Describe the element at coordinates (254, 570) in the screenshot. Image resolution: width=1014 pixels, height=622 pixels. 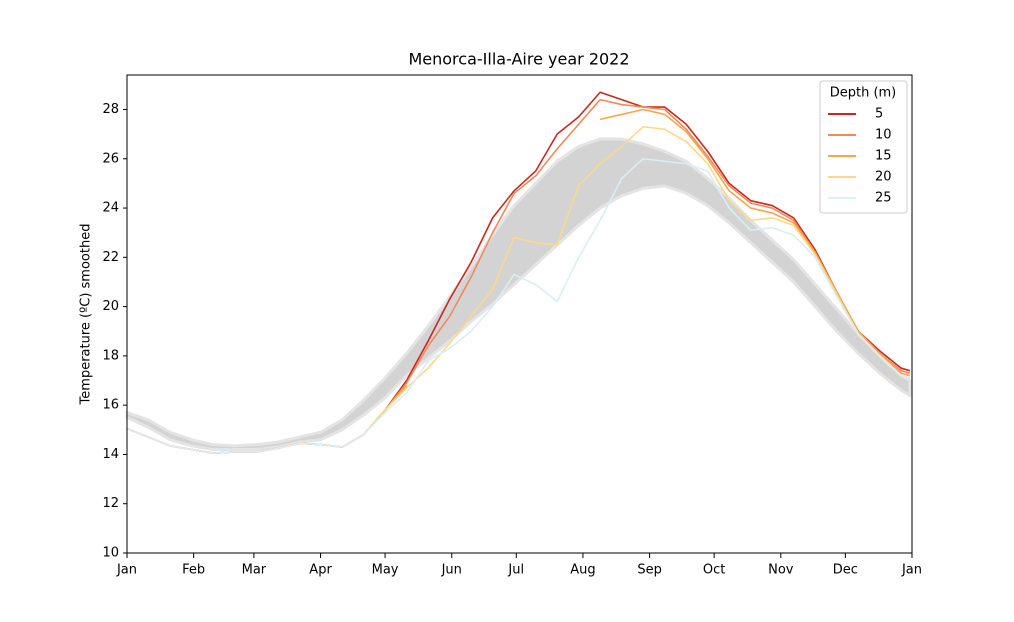
I see `x-tick-label: Mar` at that location.